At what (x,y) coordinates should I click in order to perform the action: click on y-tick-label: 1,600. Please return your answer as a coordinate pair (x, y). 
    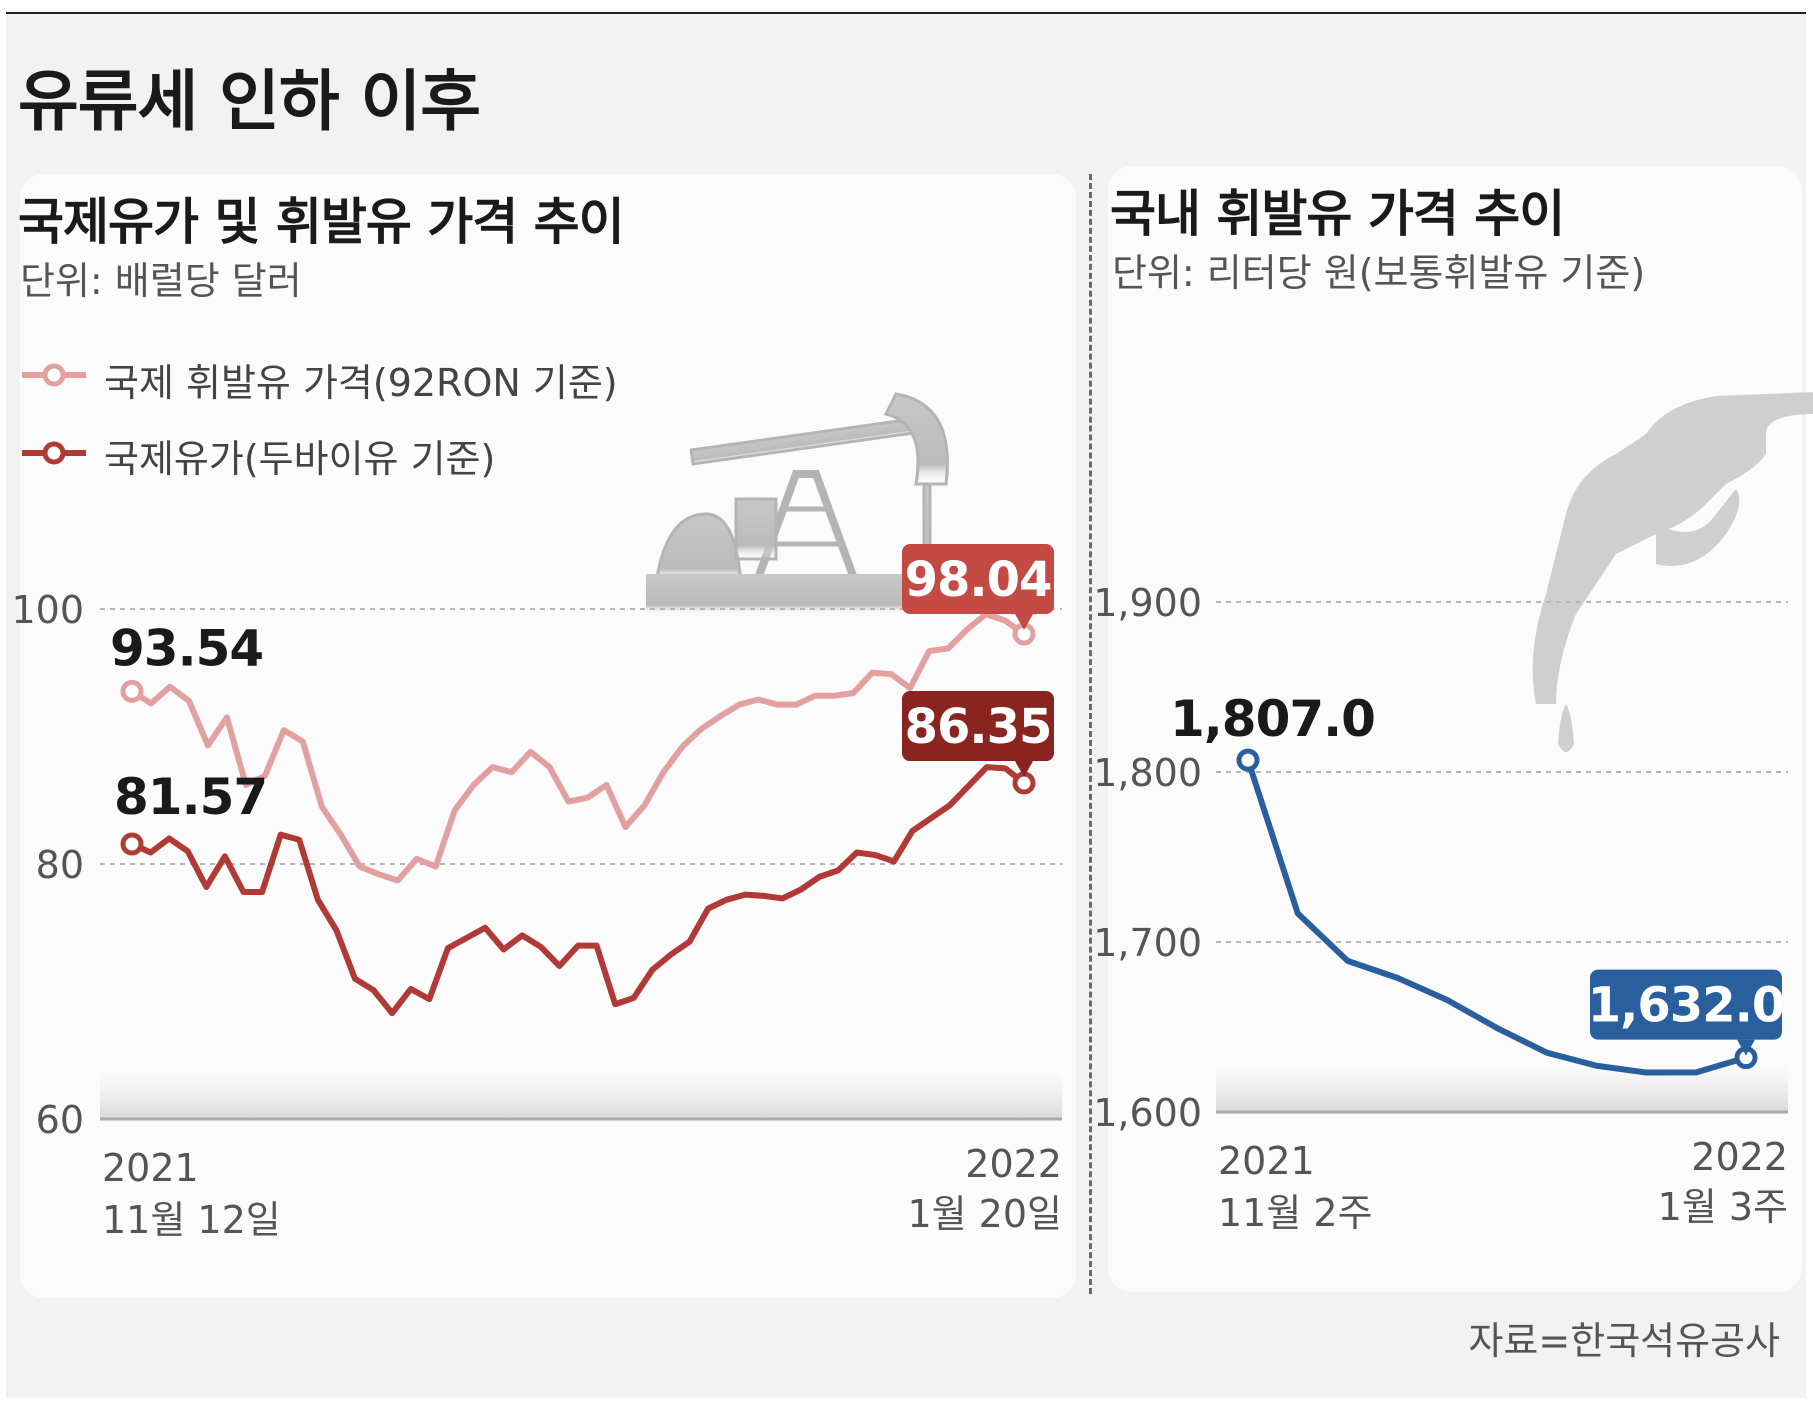
    Looking at the image, I should click on (1147, 1113).